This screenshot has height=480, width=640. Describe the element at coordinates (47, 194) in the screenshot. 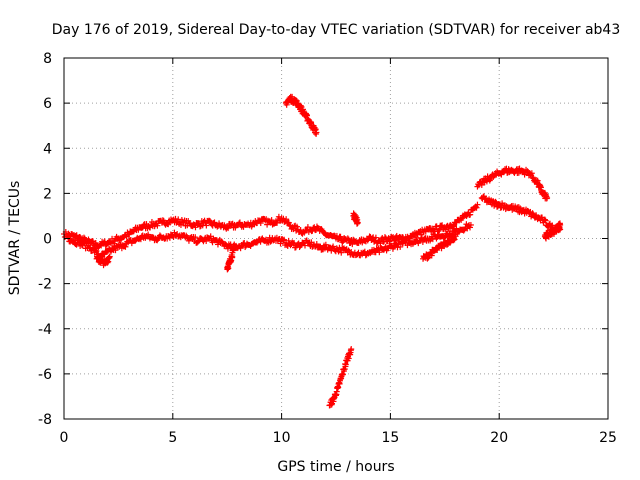

I see `y-tick-label: 2` at that location.